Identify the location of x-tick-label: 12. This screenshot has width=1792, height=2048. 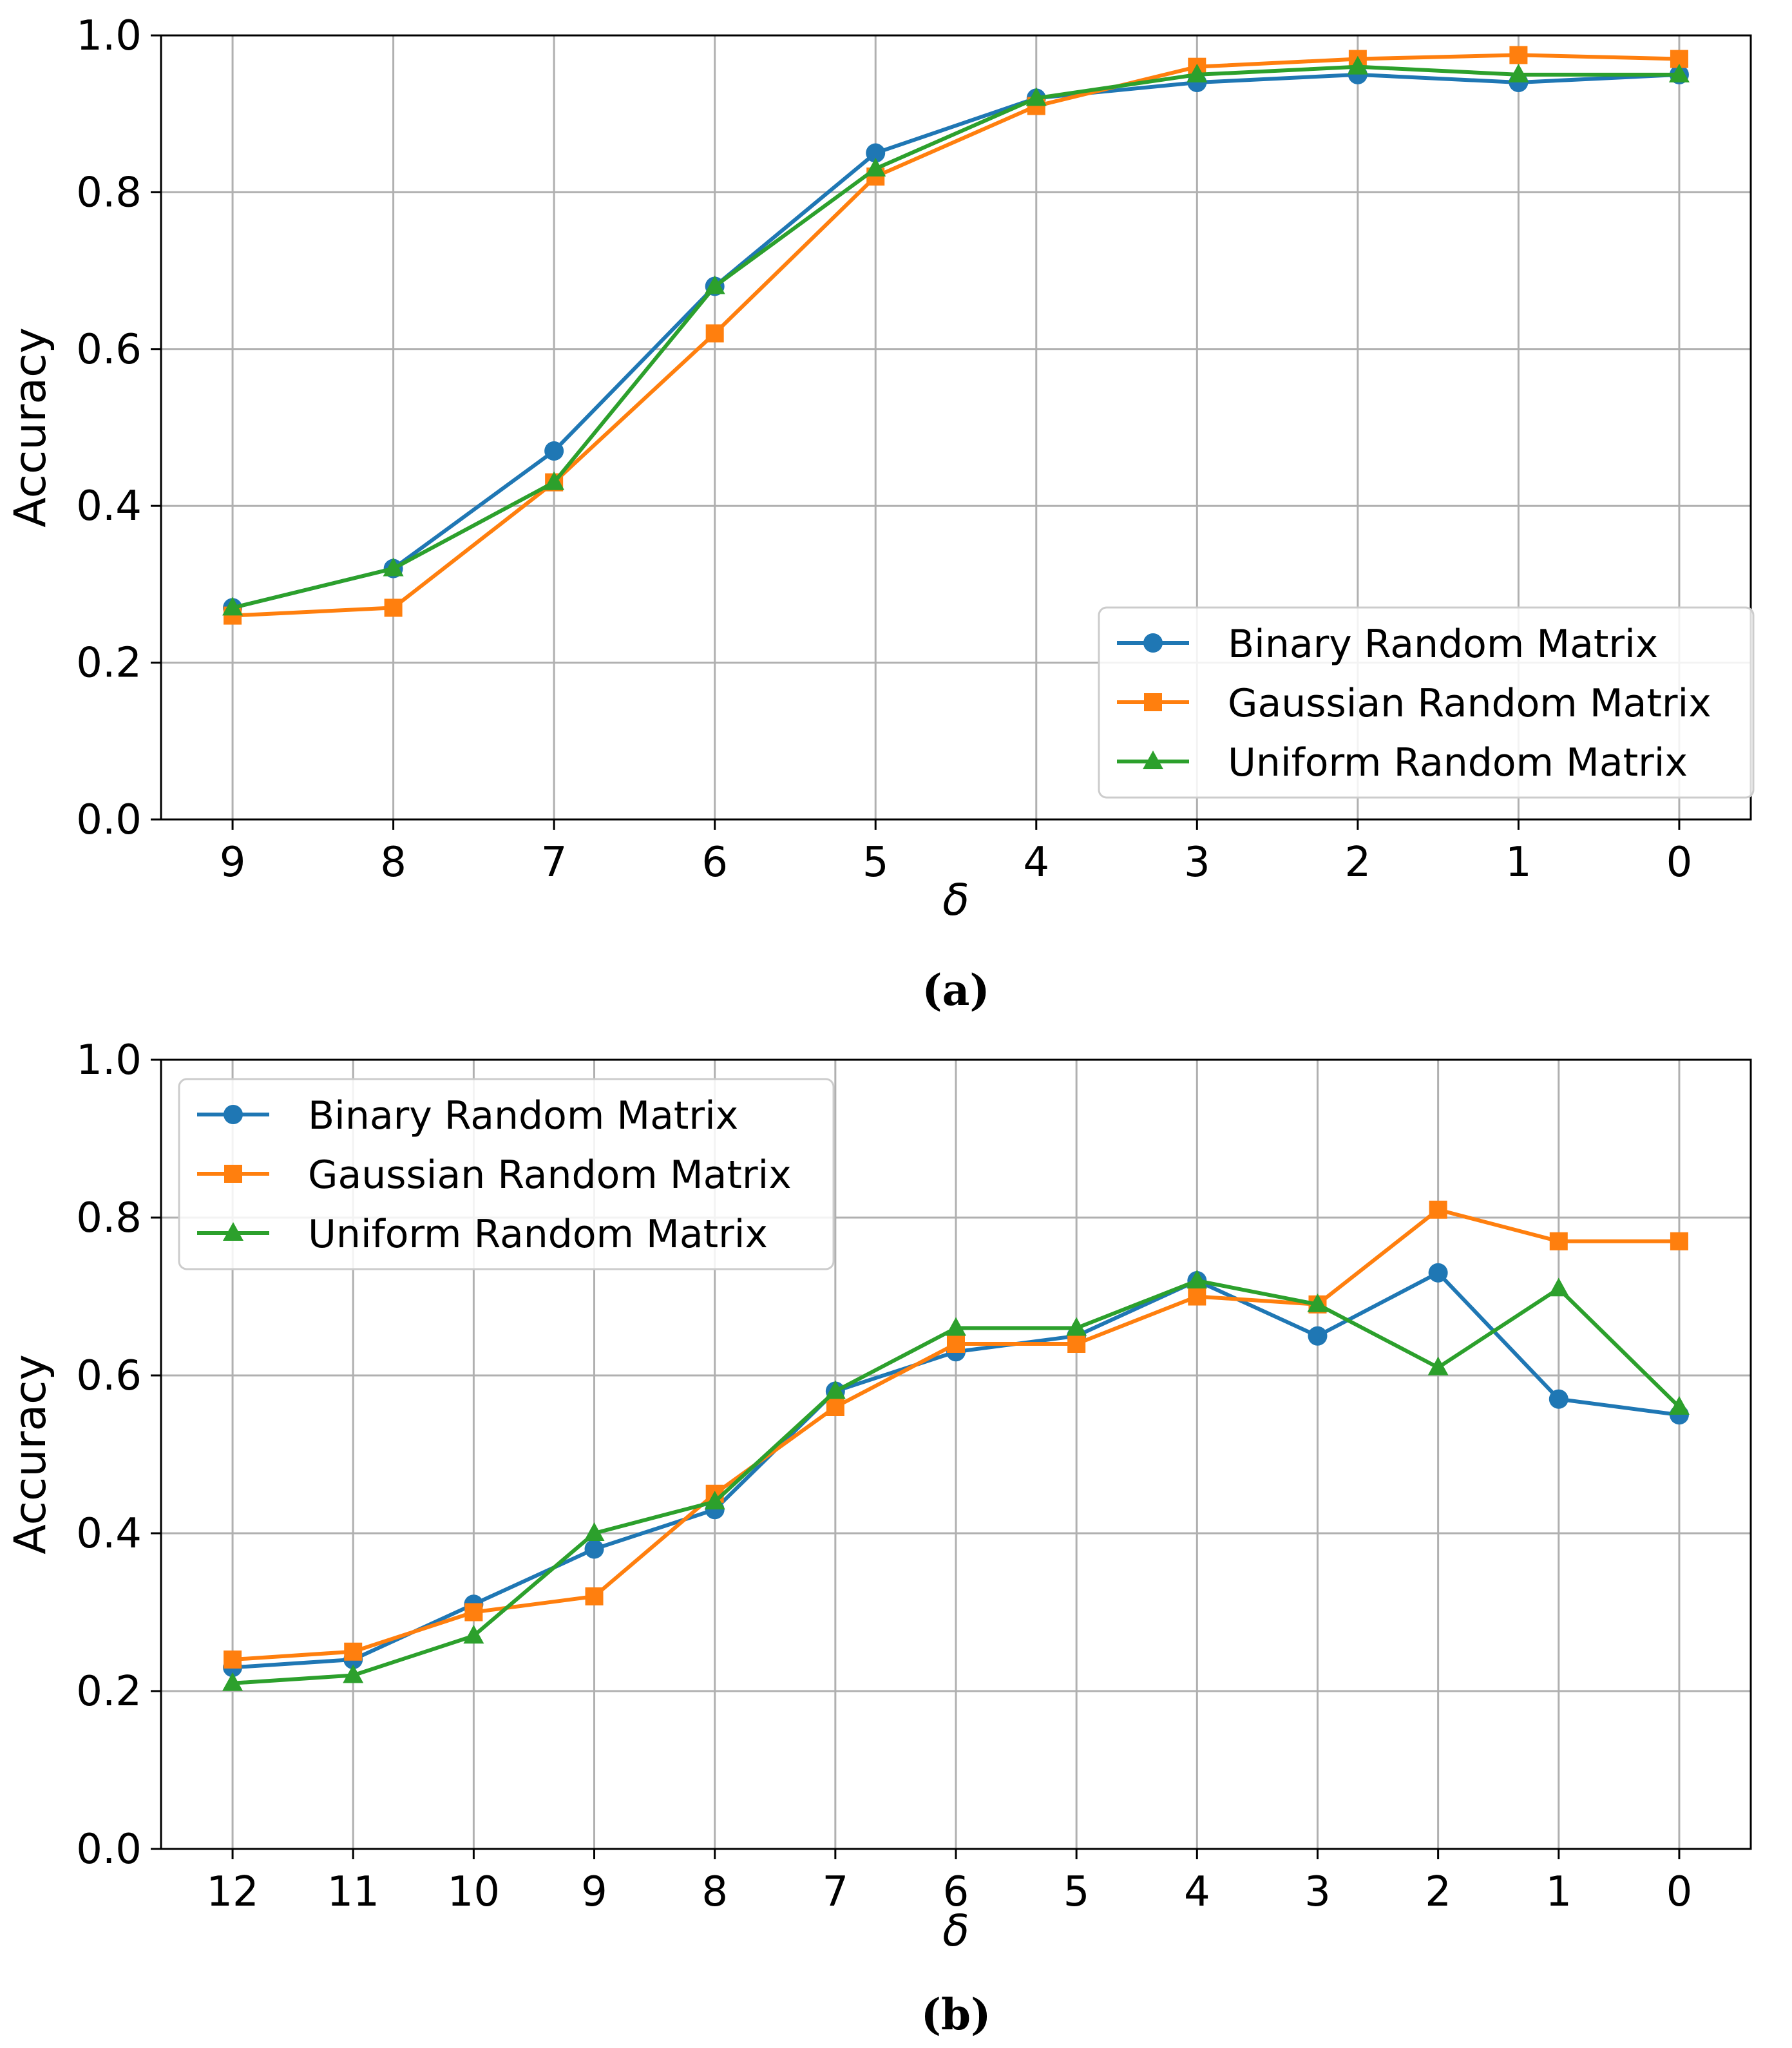
(232, 1892).